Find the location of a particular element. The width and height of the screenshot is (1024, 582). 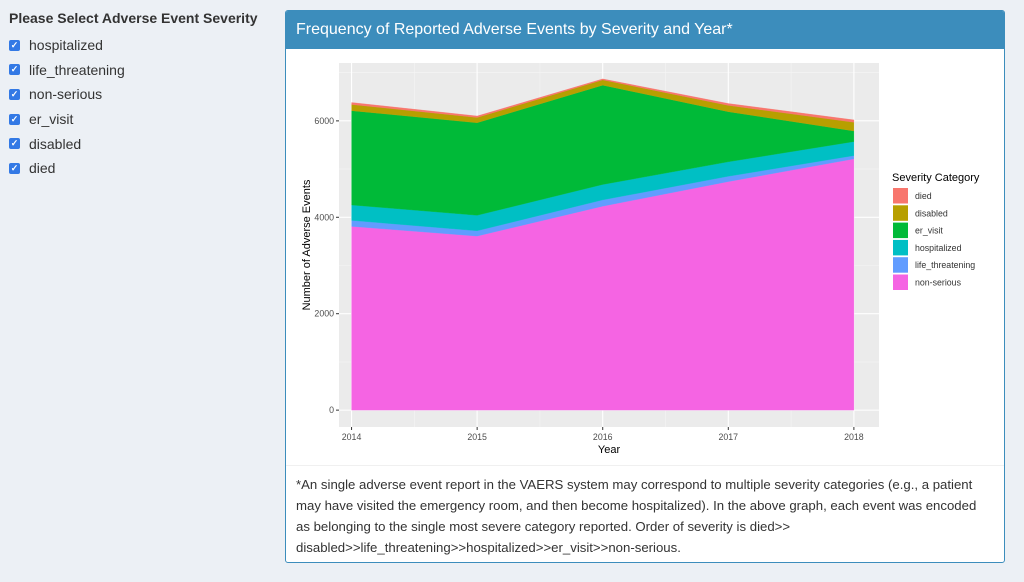

x-tick-label: 2016 is located at coordinates (603, 437).